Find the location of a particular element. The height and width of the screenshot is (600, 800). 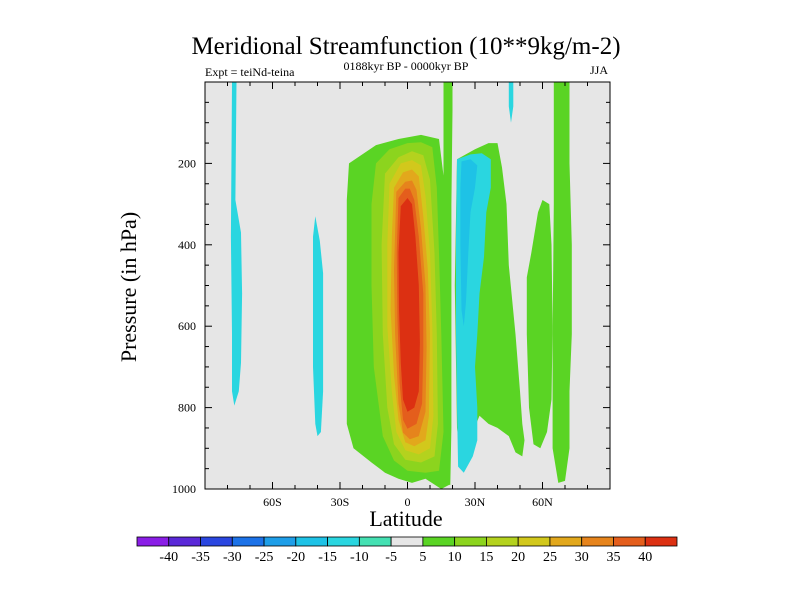

colorbar-label: -15 is located at coordinates (327, 557).